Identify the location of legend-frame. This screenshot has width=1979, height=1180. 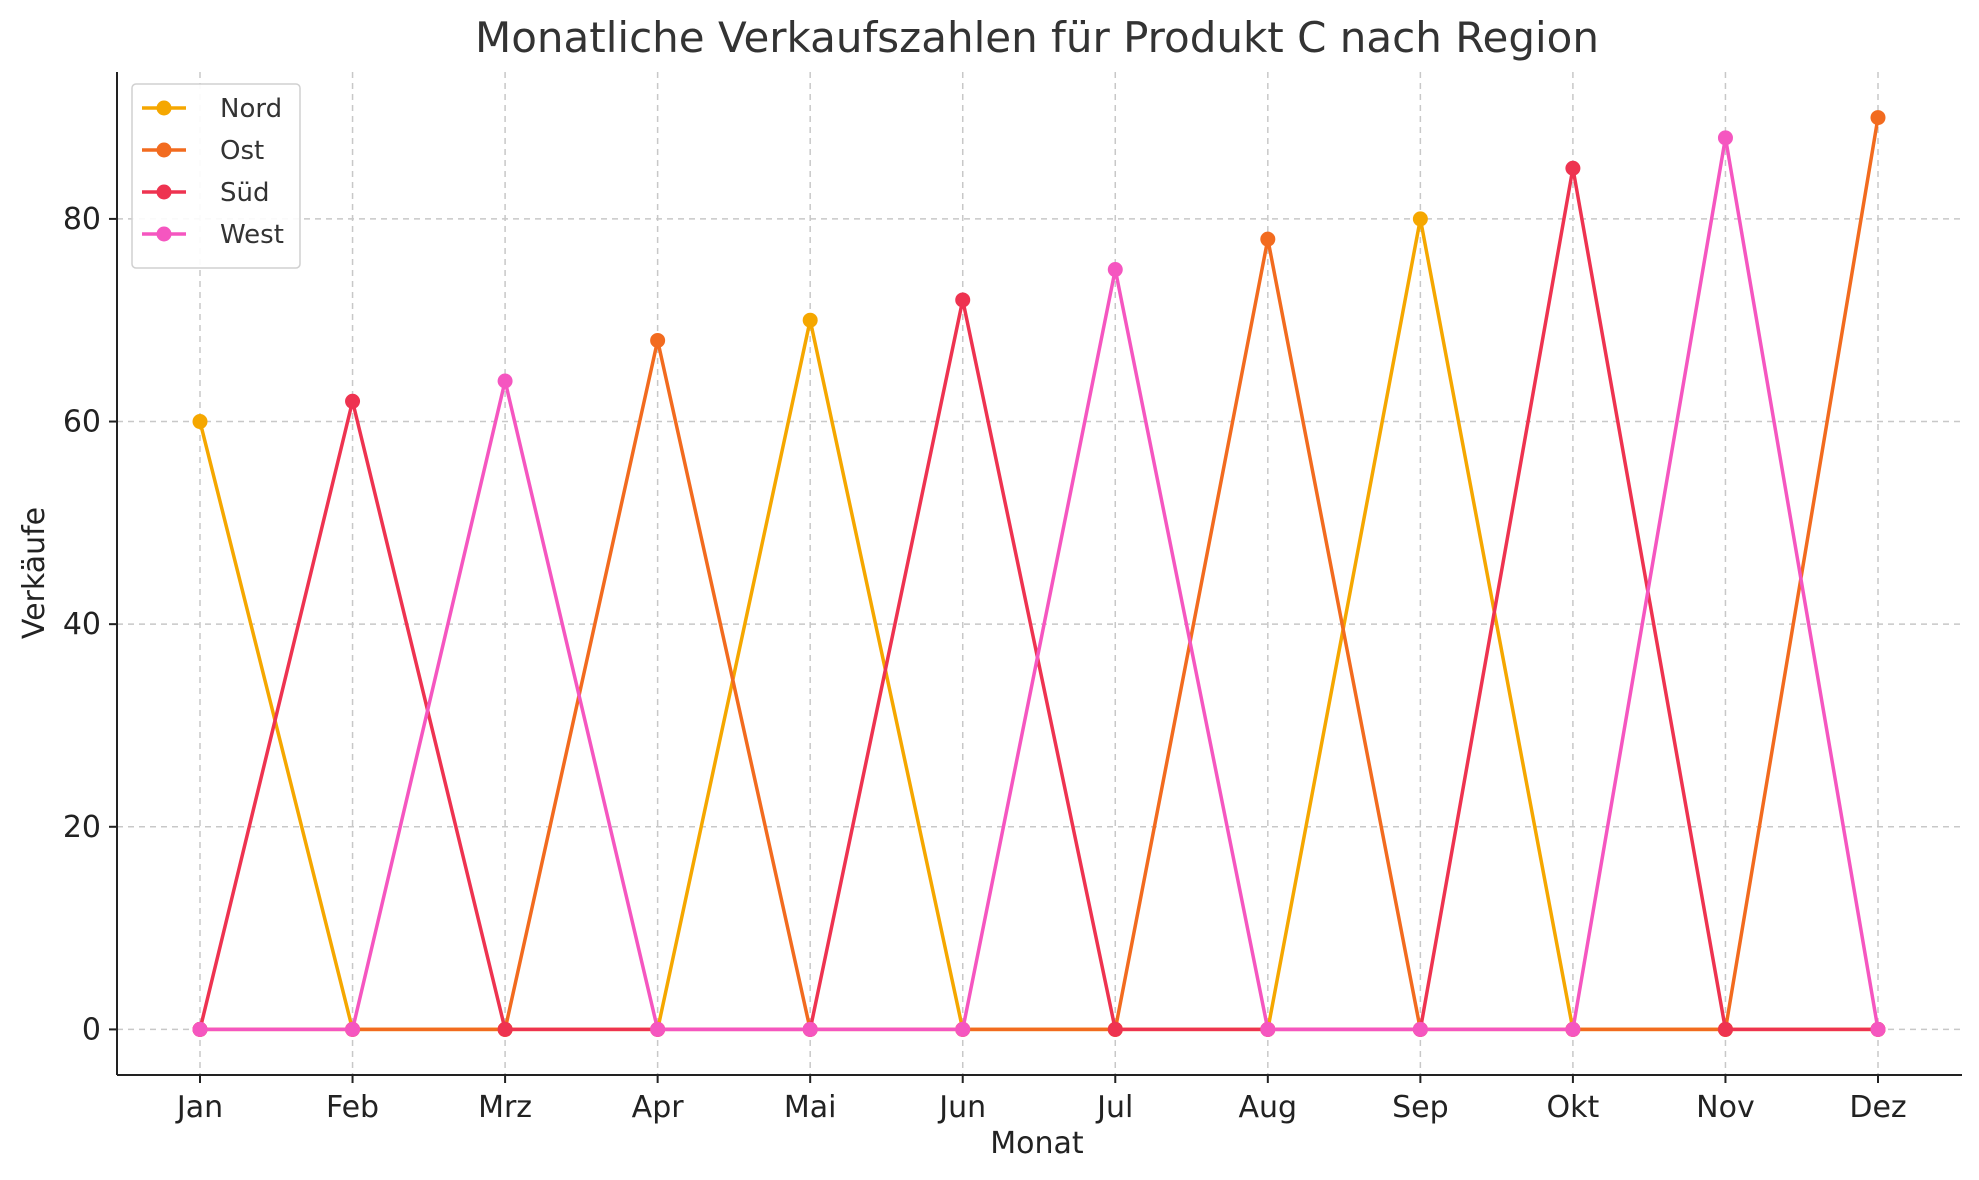
(216, 176).